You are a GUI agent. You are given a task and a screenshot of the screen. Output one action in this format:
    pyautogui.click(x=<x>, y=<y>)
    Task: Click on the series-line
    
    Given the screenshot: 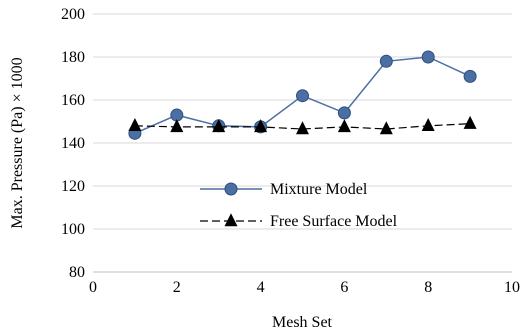 What is the action you would take?
    pyautogui.click(x=302, y=126)
    